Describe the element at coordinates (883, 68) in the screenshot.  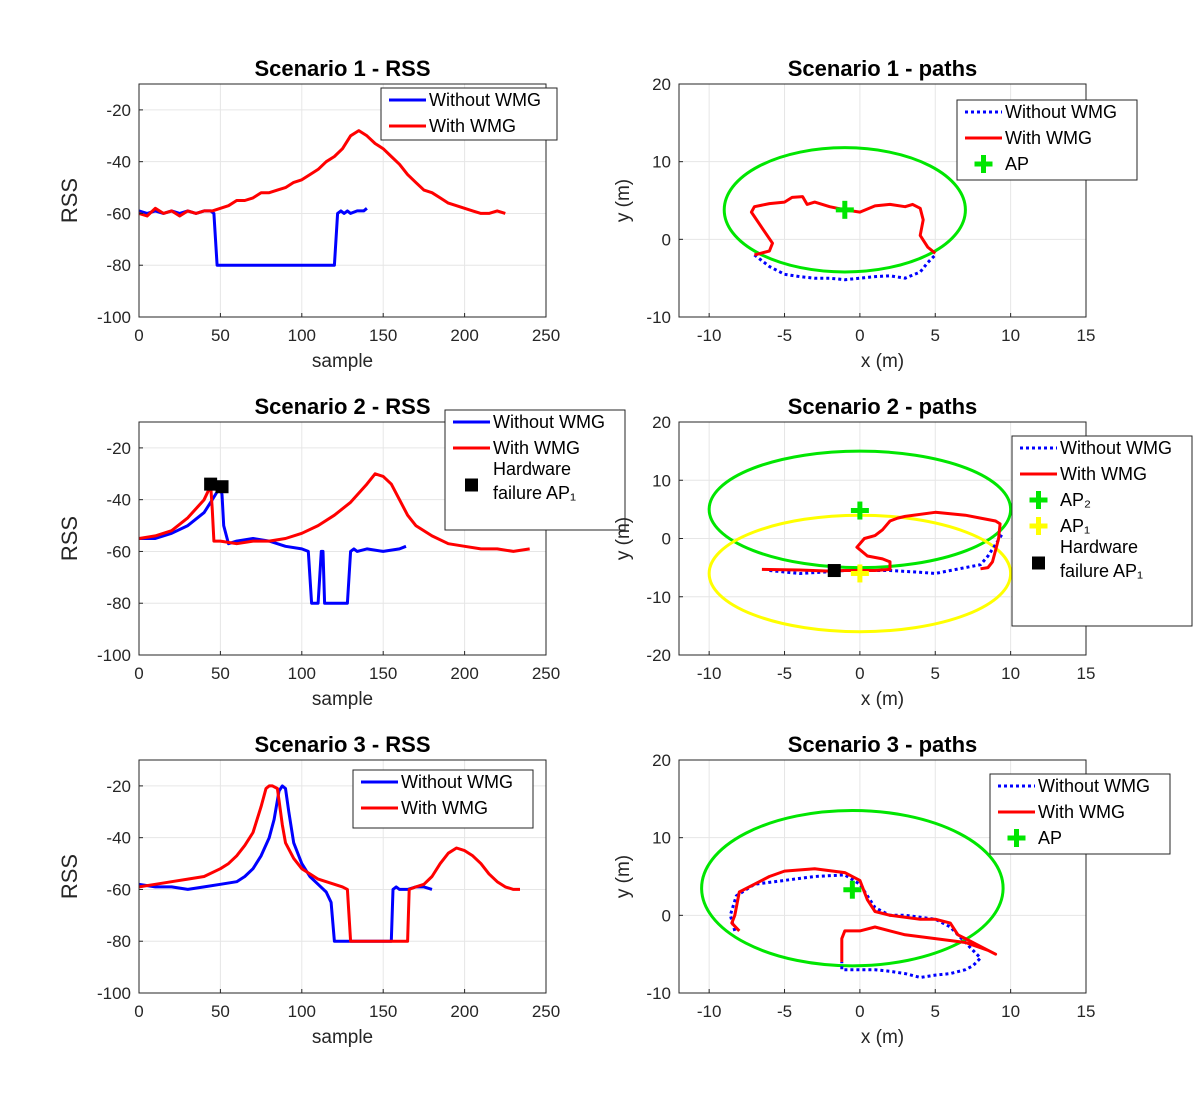
I see `chart-title: Scenario 1 - paths` at that location.